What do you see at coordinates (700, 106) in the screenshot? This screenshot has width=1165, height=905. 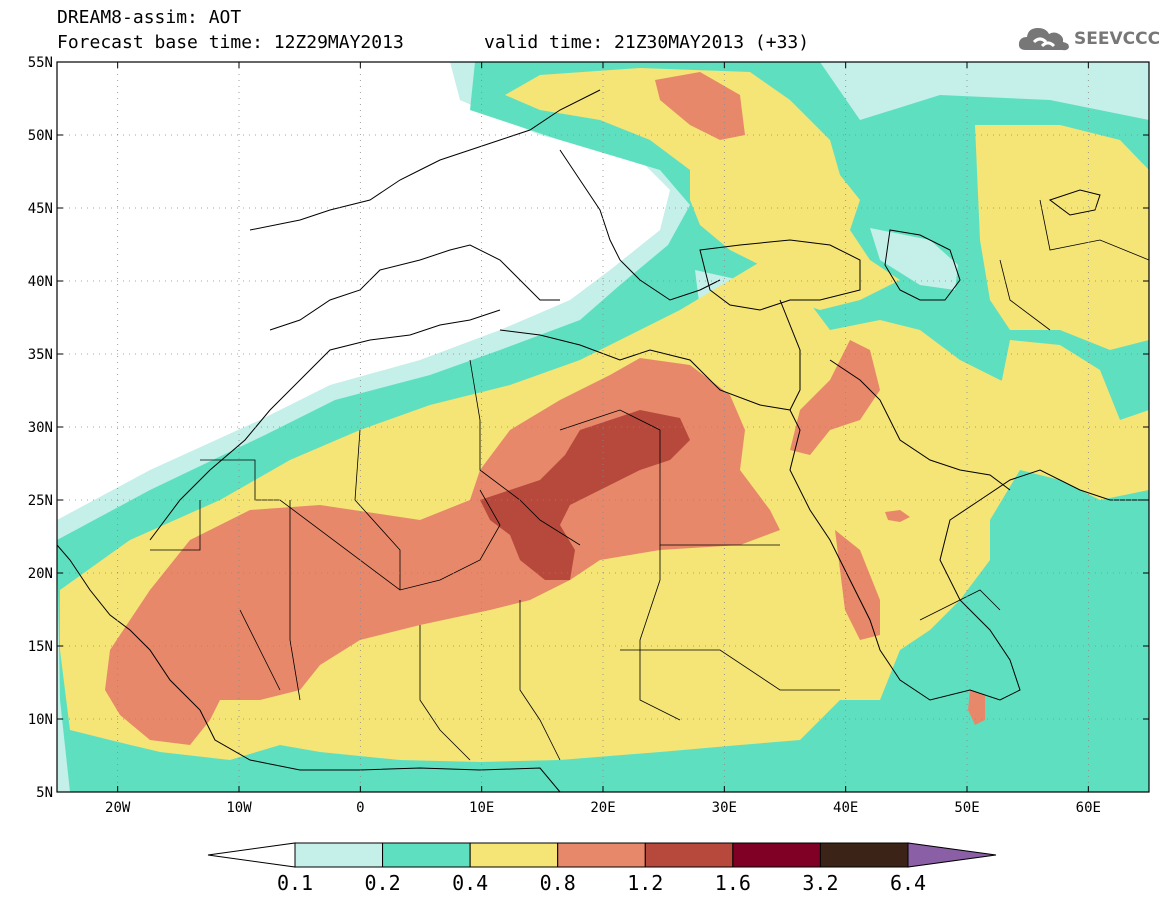 I see `aot-band-0.8-east-europe` at bounding box center [700, 106].